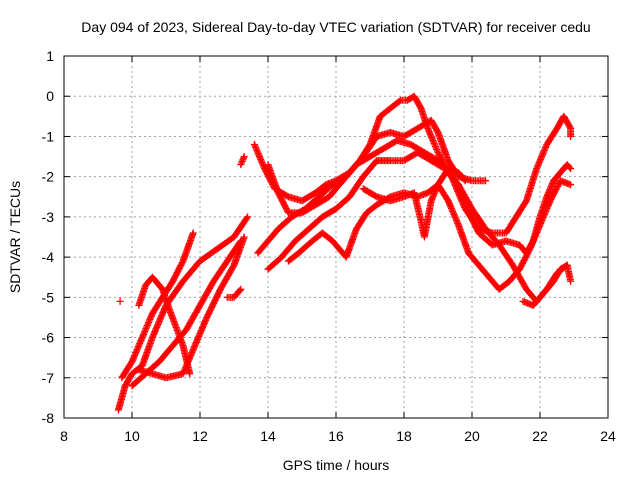 This screenshot has width=640, height=480. What do you see at coordinates (48, 378) in the screenshot?
I see `y-tick-label: -7` at bounding box center [48, 378].